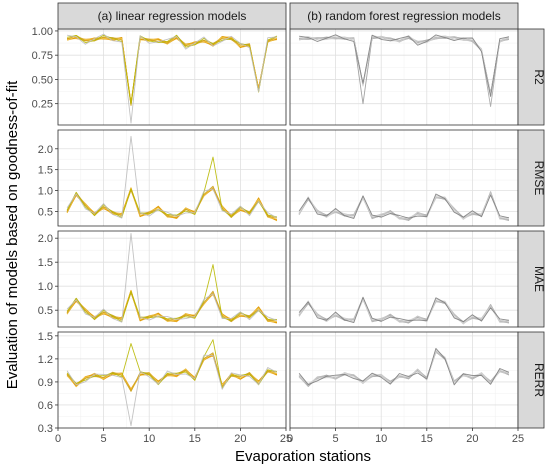  Describe the element at coordinates (45, 171) in the screenshot. I see `y-tick-label-rmse: 1.5` at that location.